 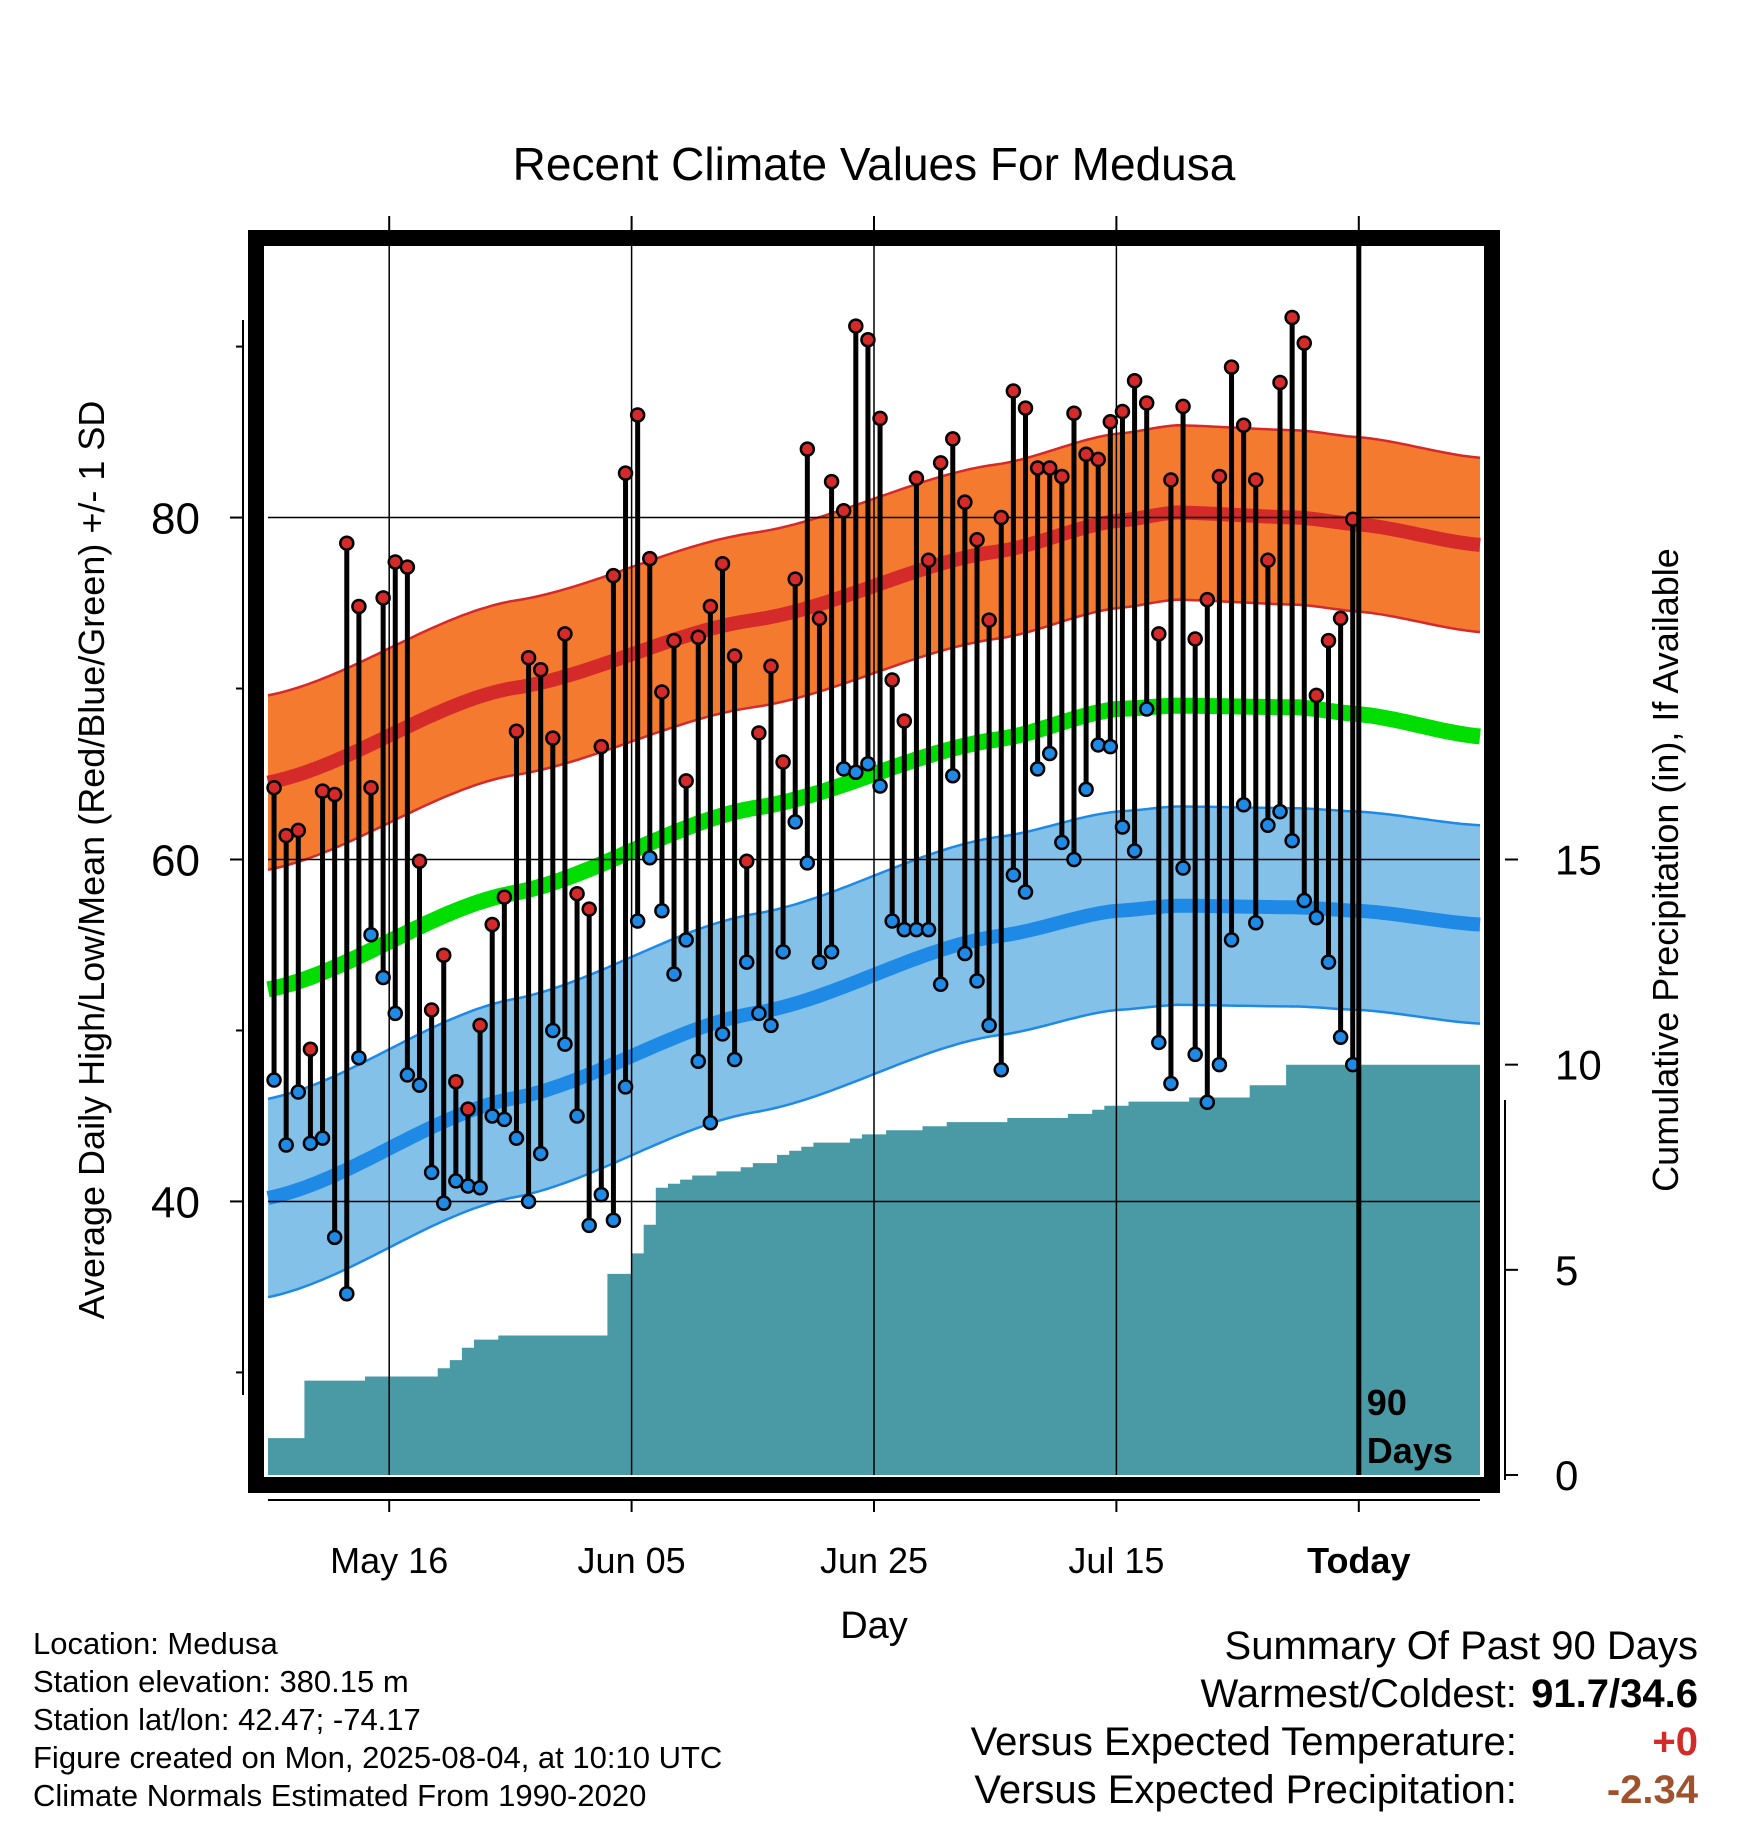 What do you see at coordinates (632, 1560) in the screenshot?
I see `x-tick-label-1: Jun 05` at bounding box center [632, 1560].